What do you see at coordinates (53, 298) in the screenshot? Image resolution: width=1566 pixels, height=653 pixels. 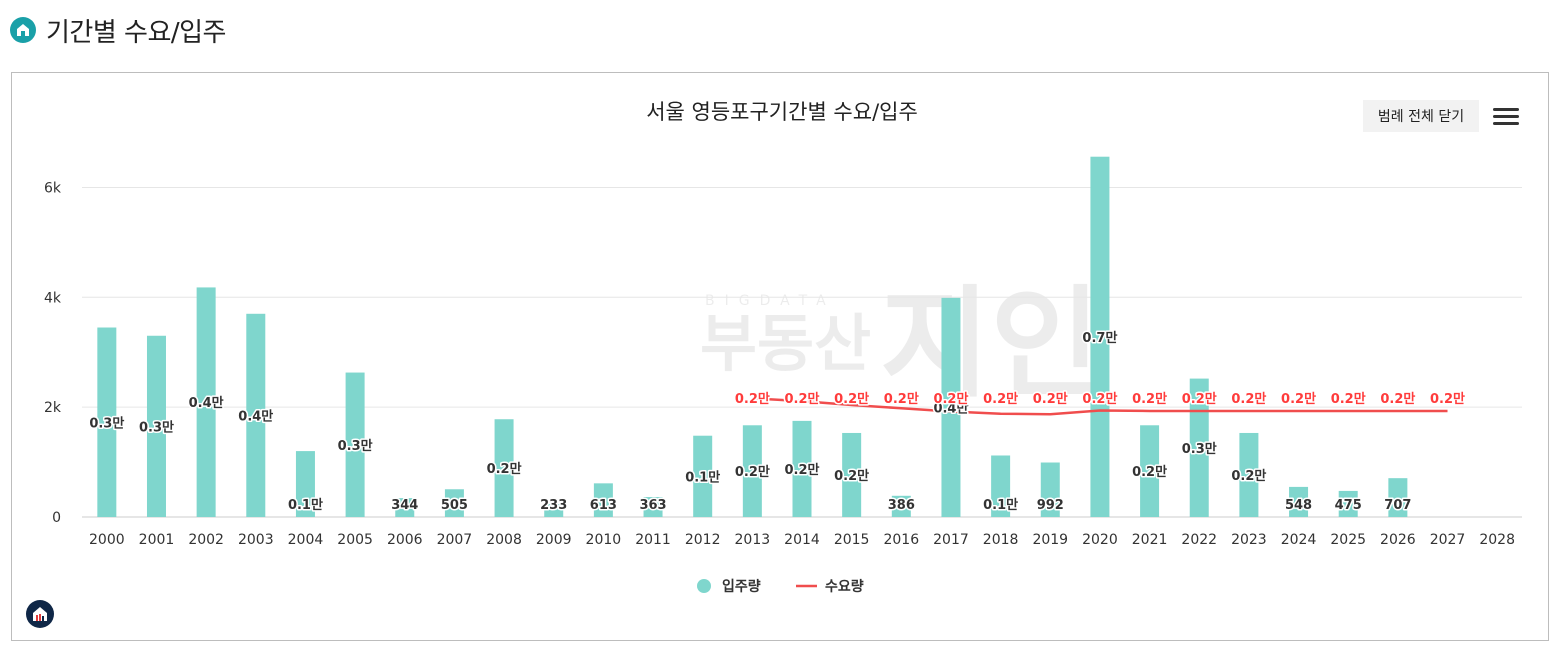 I see `y-tick-label: 4k` at bounding box center [53, 298].